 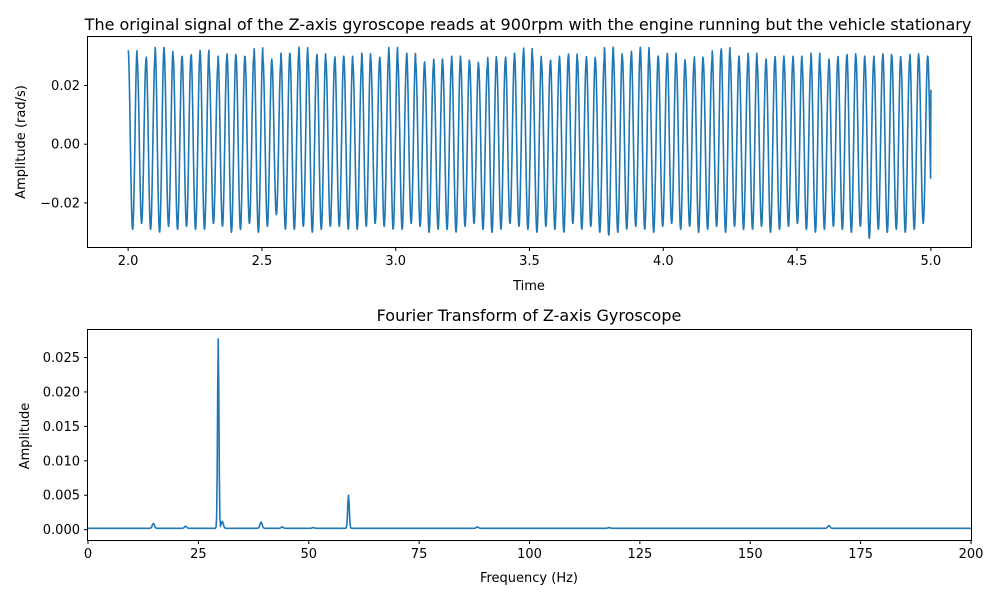 I want to click on x-tick-label: 3.0, so click(x=395, y=261).